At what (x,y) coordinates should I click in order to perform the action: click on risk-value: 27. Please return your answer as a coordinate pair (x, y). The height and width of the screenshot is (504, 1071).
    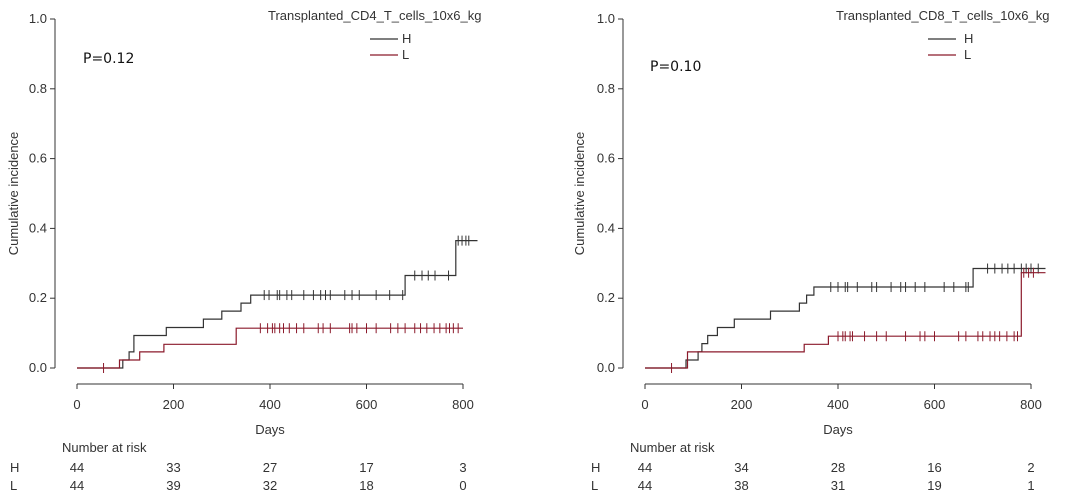
    Looking at the image, I should click on (270, 467).